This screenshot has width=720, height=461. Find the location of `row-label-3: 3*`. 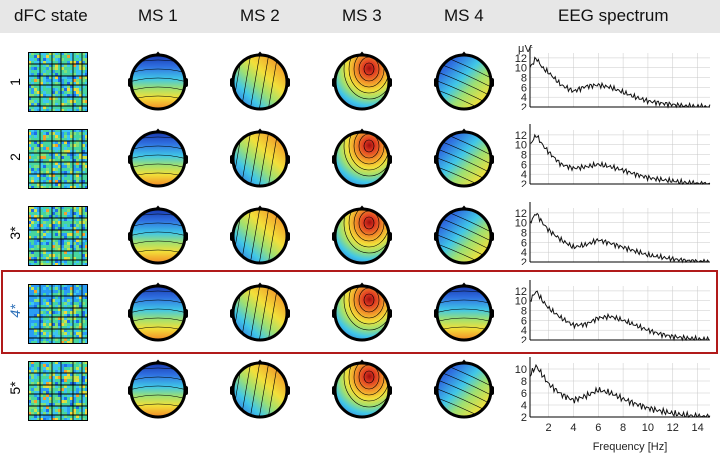

row-label-3: 3* is located at coordinates (15, 233).